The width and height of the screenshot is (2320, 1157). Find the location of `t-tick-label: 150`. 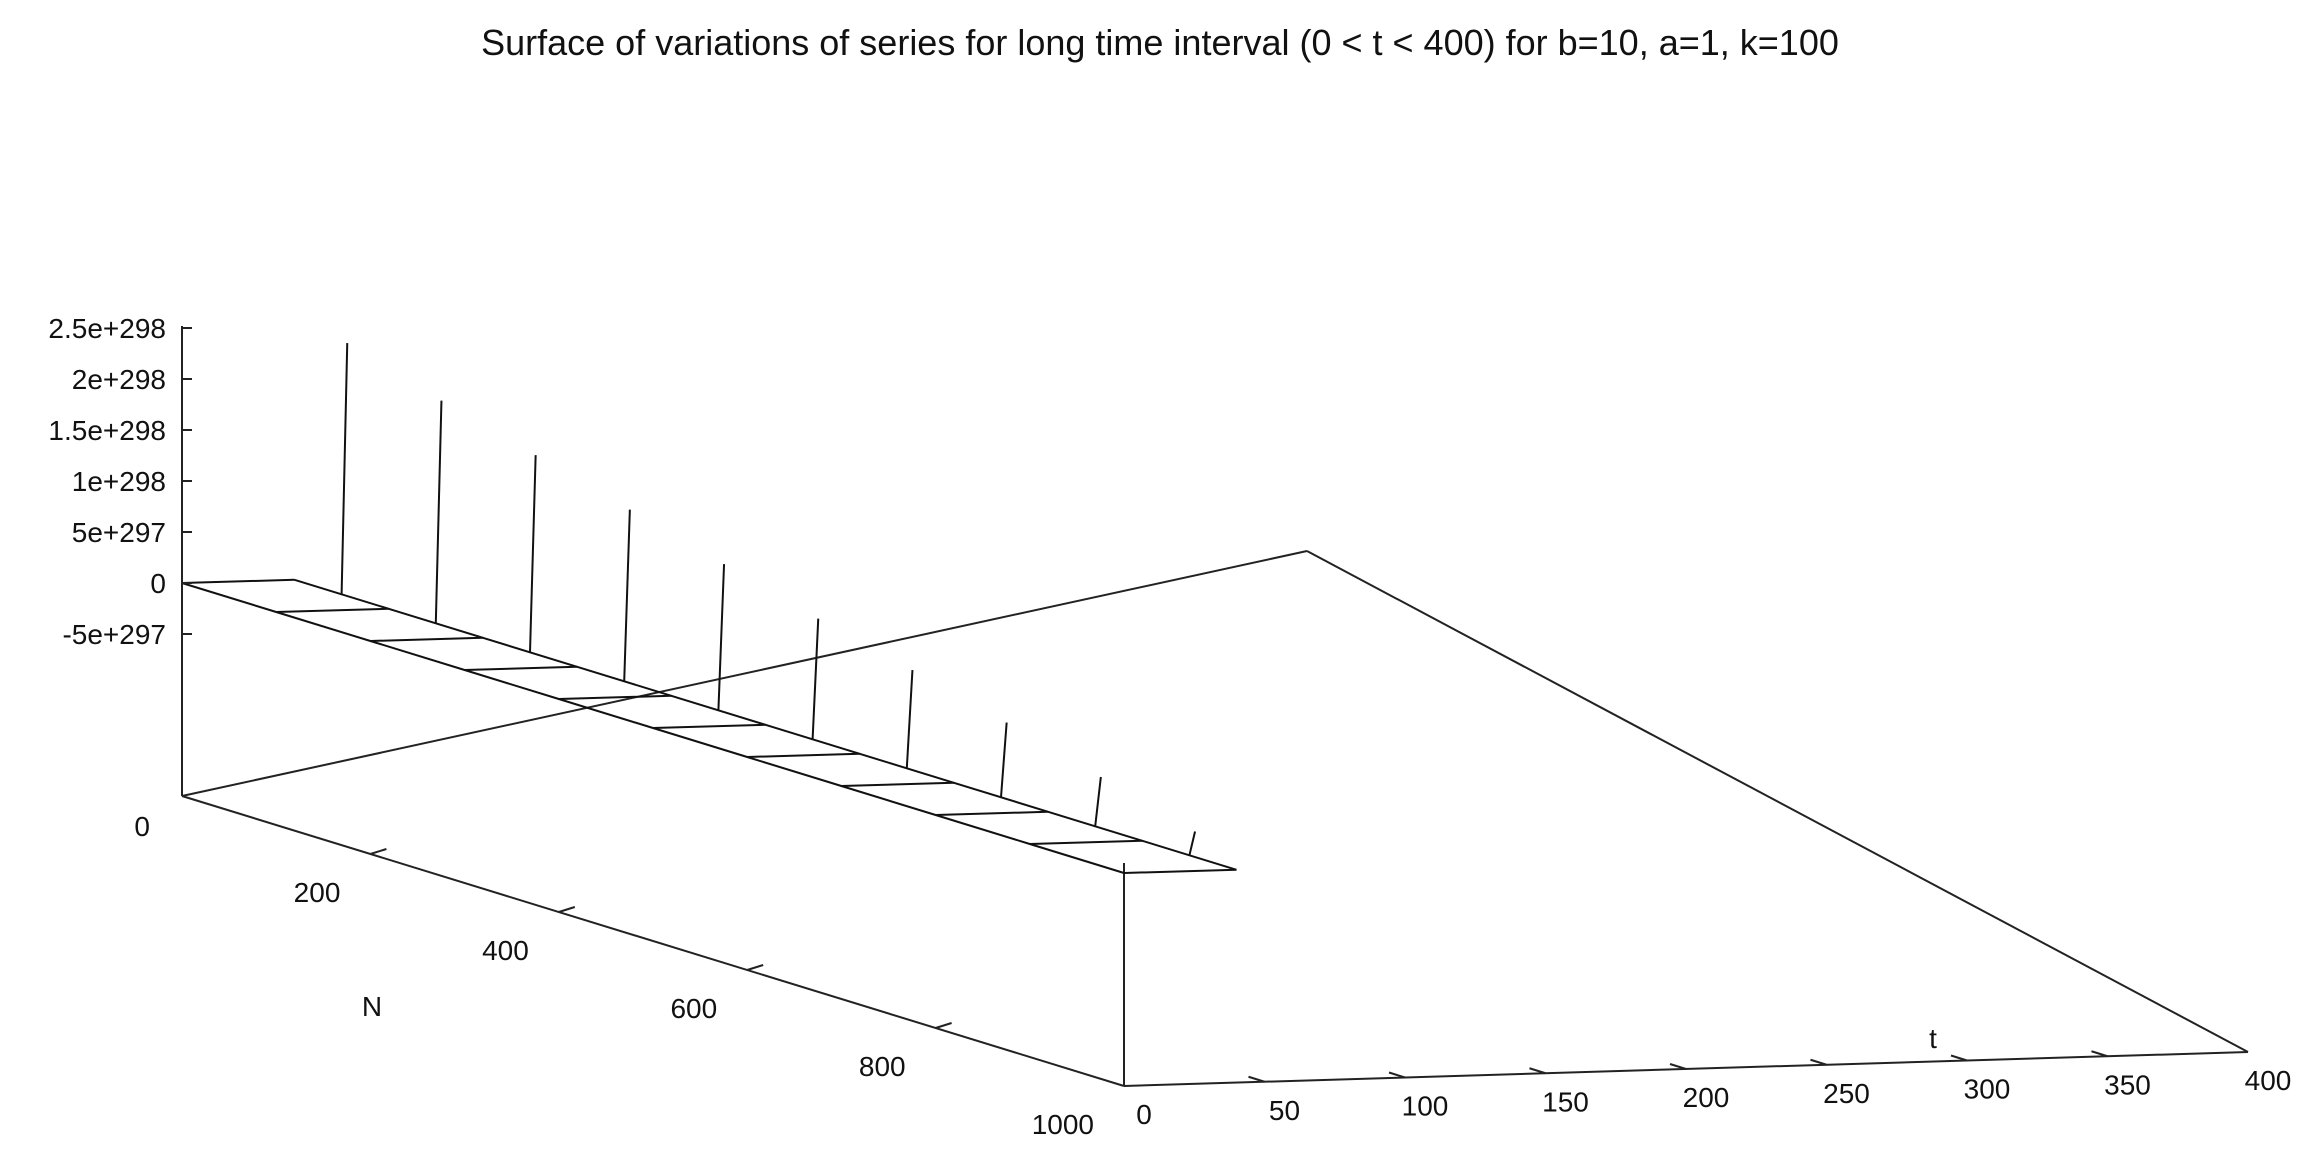

t-tick-label: 150 is located at coordinates (1565, 1101).